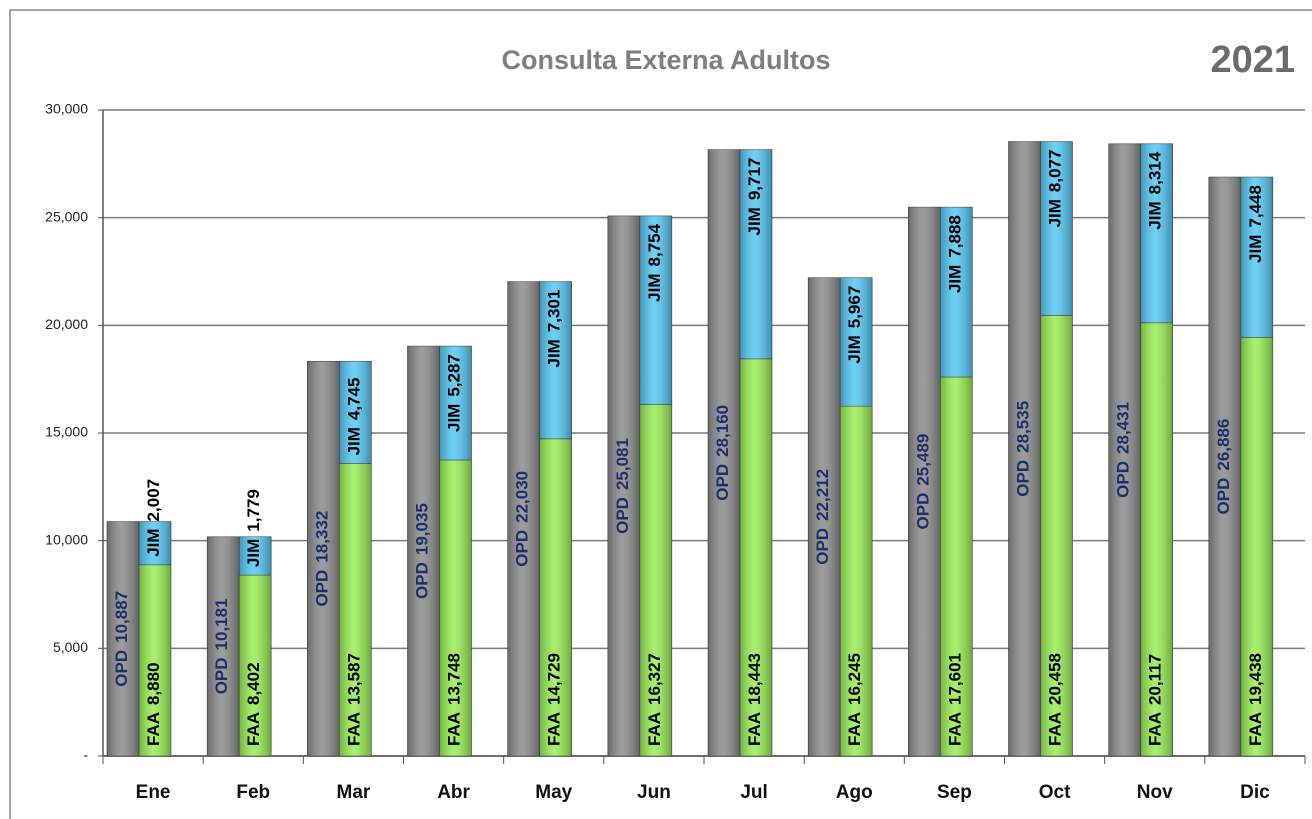 The image size is (1312, 819). Describe the element at coordinates (1055, 792) in the screenshot. I see `x-tick-label: Oct` at that location.